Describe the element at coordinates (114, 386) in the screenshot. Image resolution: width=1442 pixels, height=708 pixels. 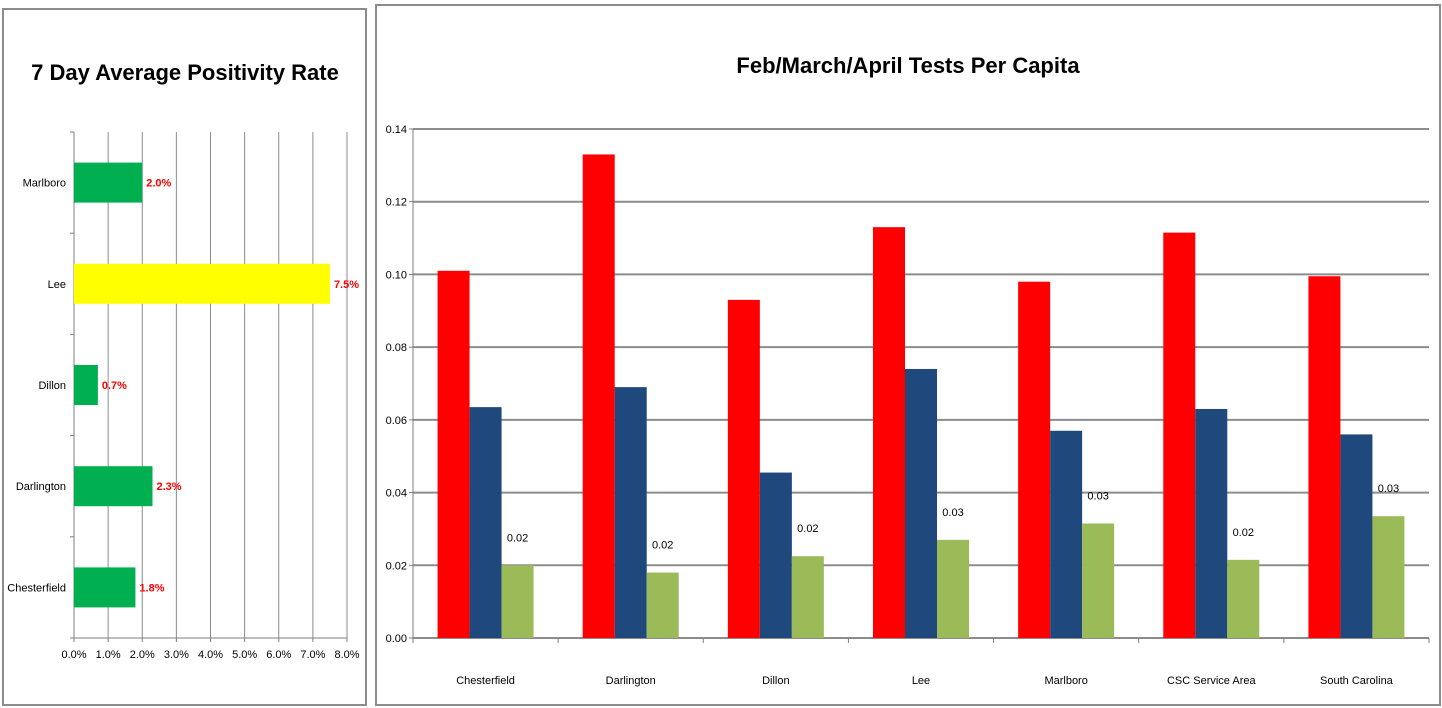
I see `data-label: 0.7%` at that location.